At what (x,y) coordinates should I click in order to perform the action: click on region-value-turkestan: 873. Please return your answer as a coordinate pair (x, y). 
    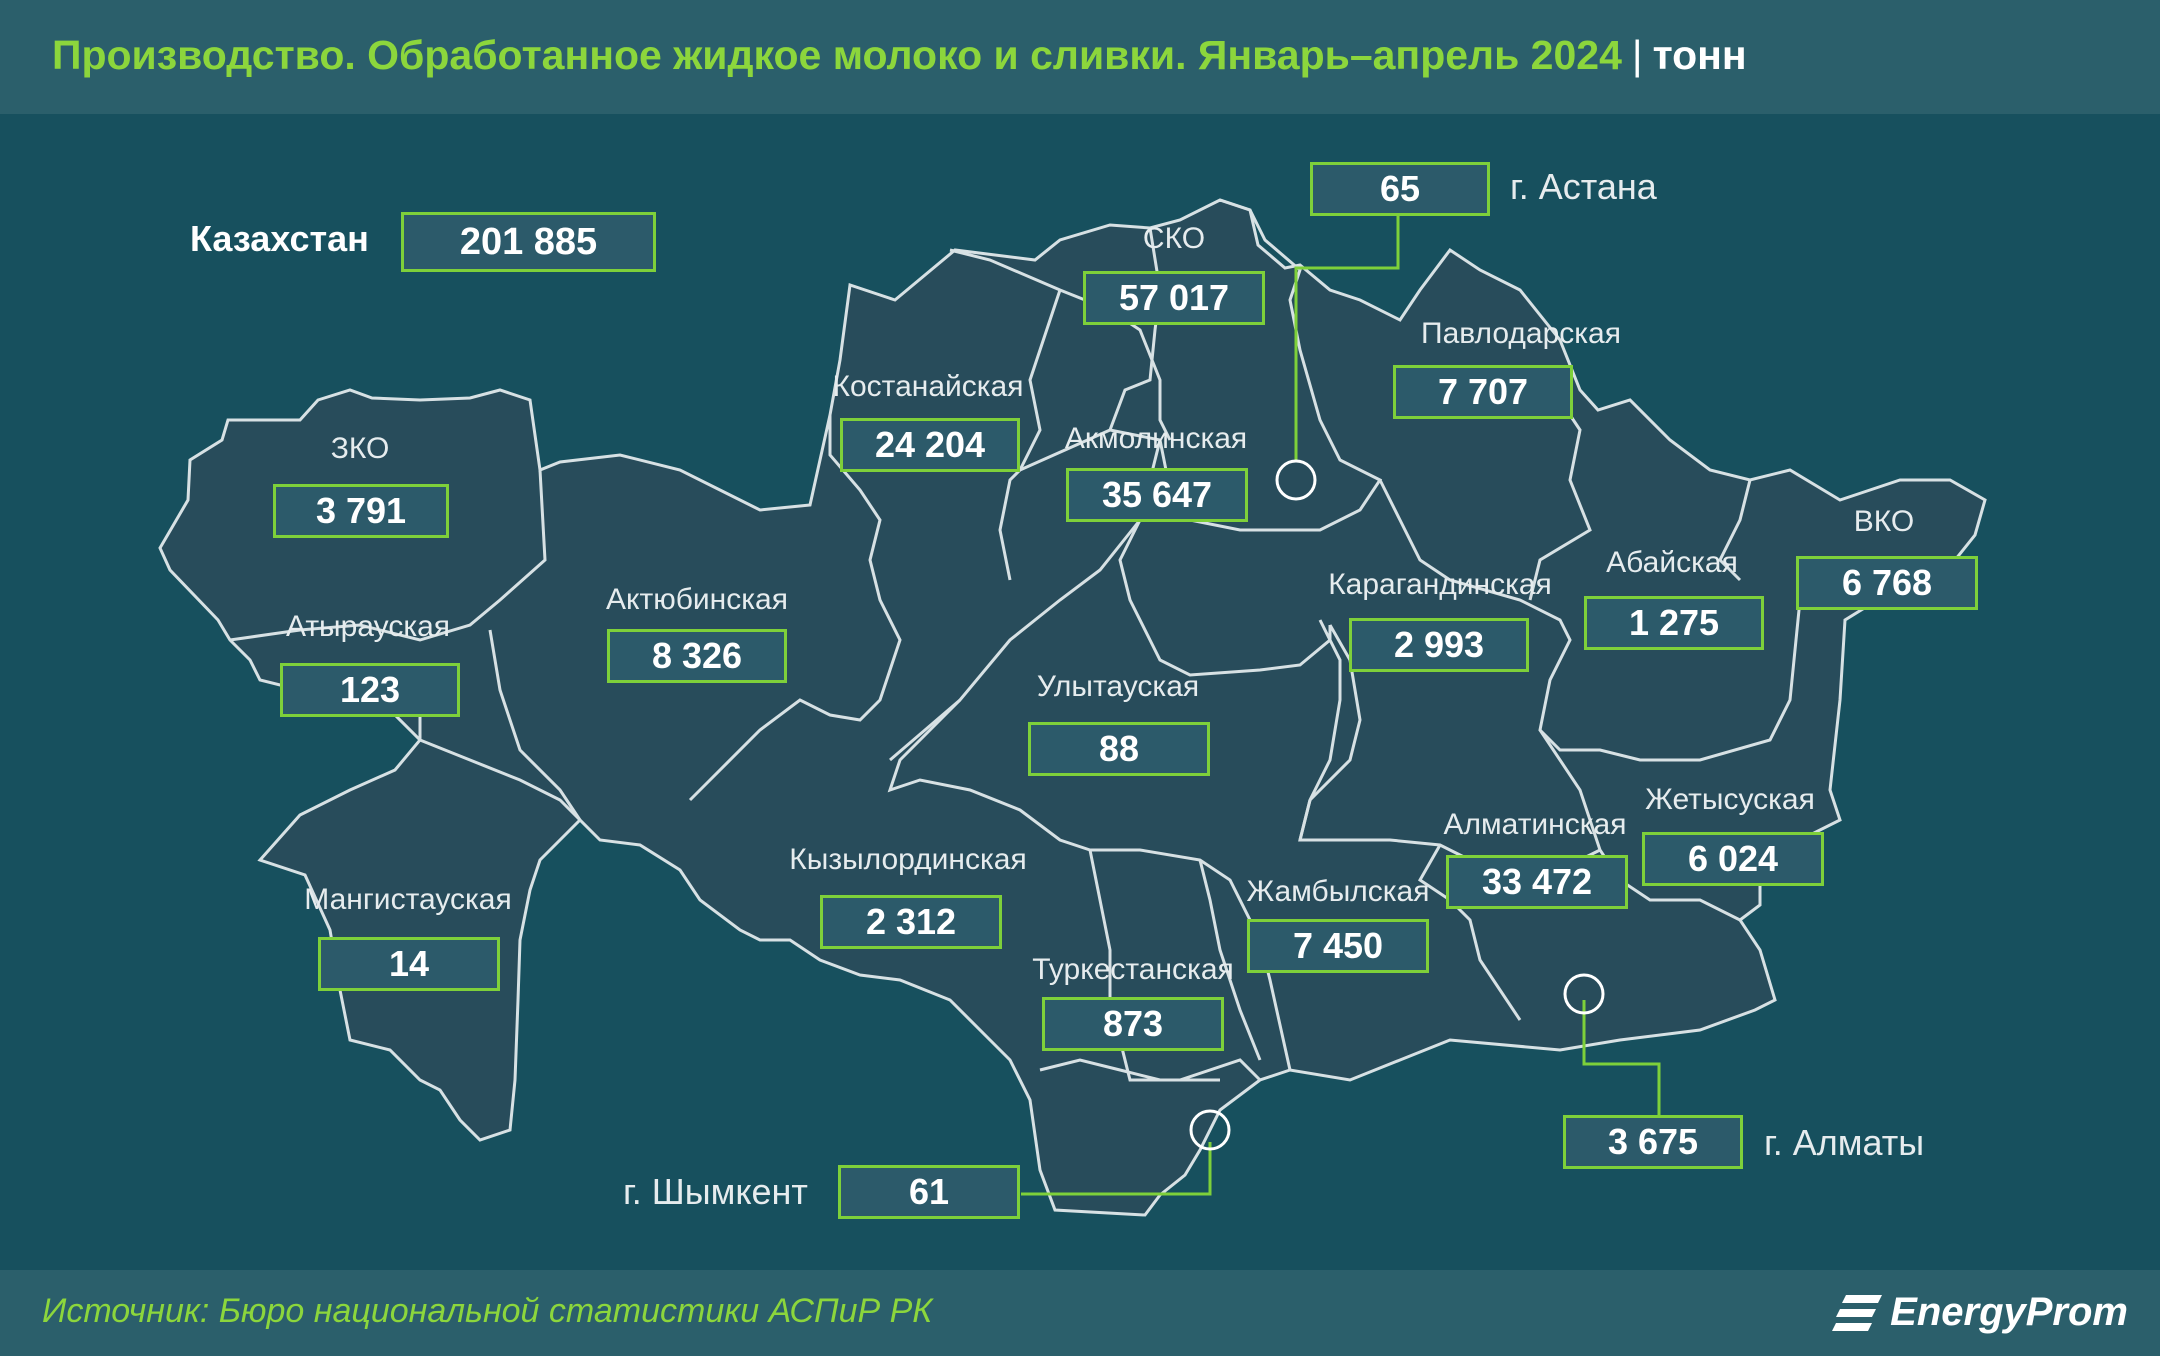
    Looking at the image, I should click on (1133, 1024).